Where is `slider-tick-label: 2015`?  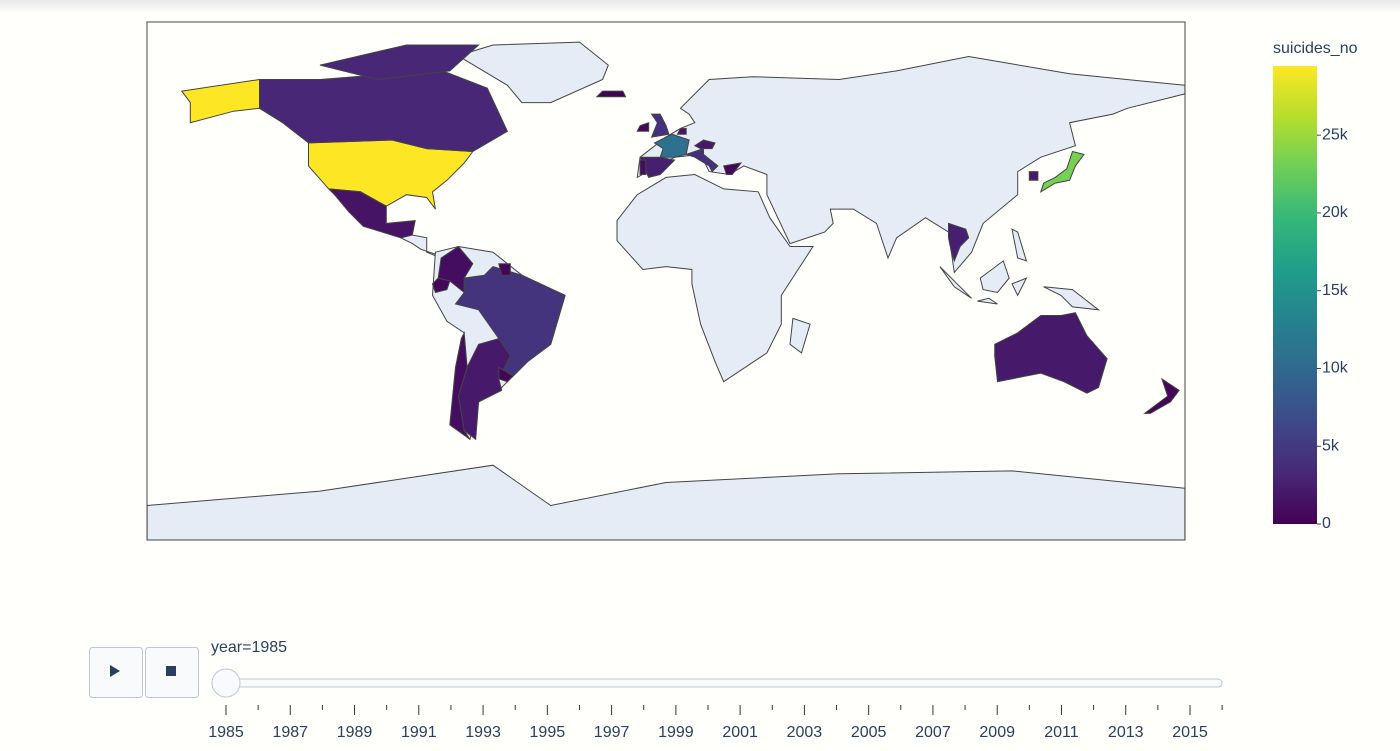
slider-tick-label: 2015 is located at coordinates (1190, 732).